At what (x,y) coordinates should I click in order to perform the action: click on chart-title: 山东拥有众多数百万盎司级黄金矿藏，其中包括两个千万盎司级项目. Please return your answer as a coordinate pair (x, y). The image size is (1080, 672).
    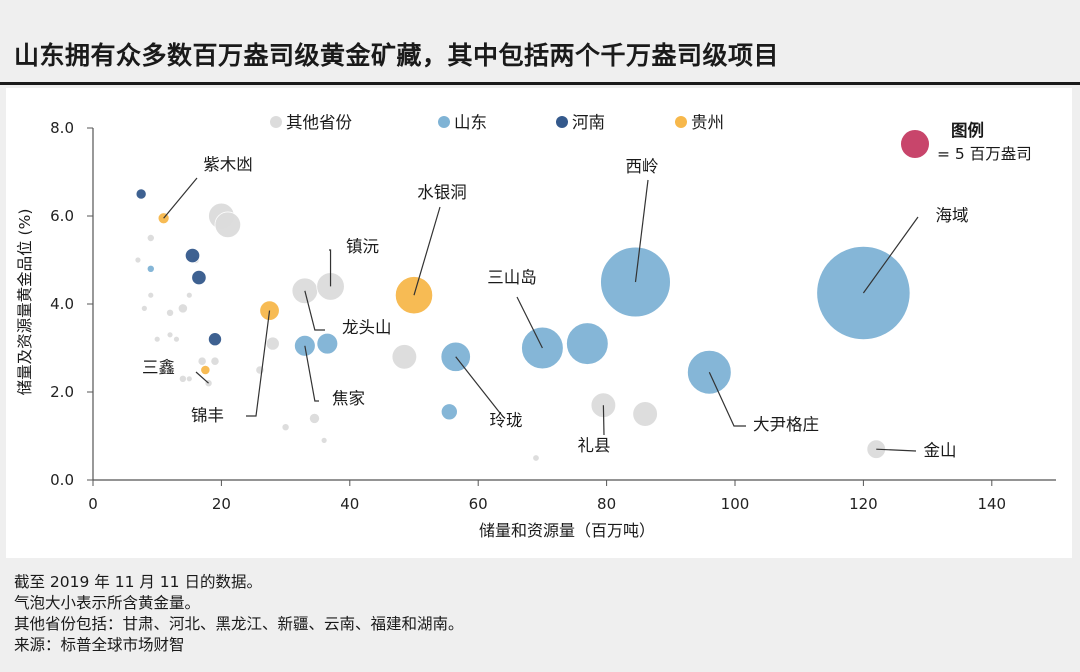
    Looking at the image, I should click on (397, 55).